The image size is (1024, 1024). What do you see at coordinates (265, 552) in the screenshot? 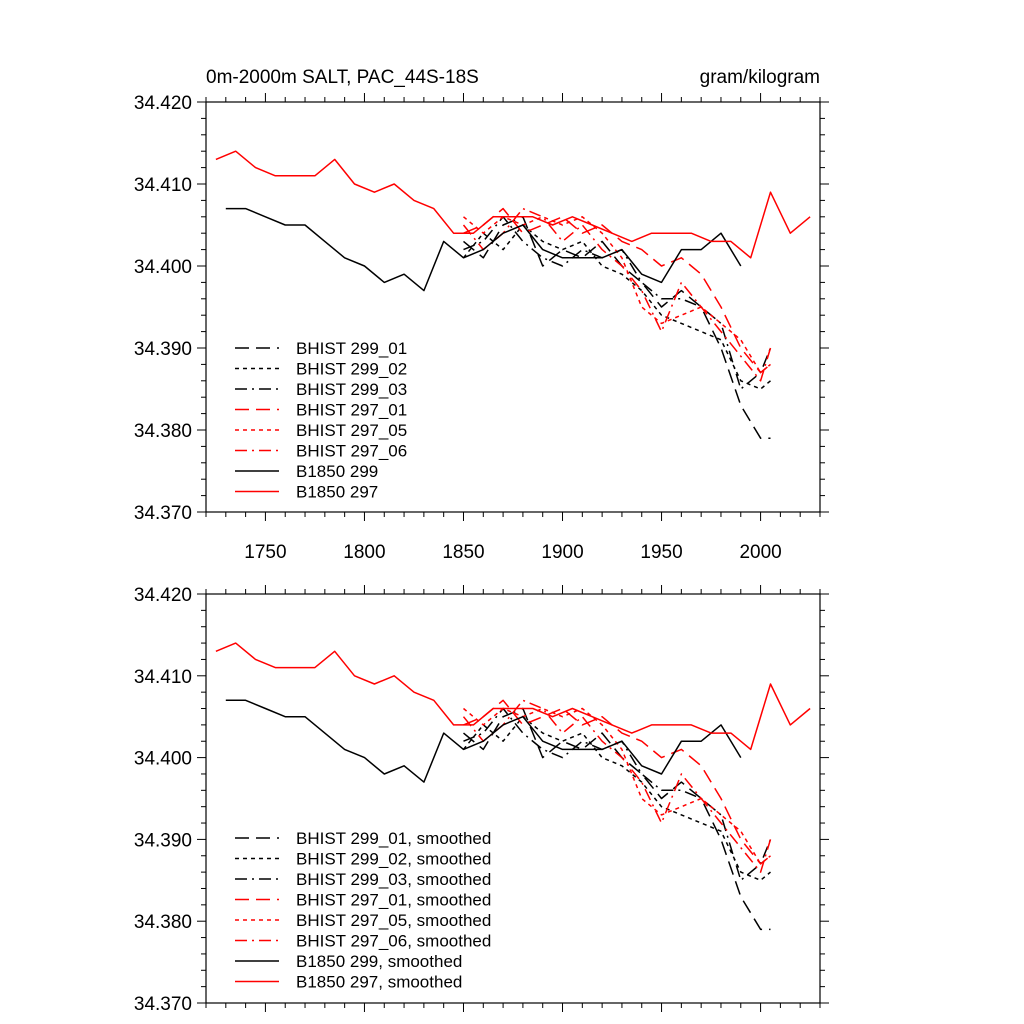
I see `x-tick-label: 1750` at bounding box center [265, 552].